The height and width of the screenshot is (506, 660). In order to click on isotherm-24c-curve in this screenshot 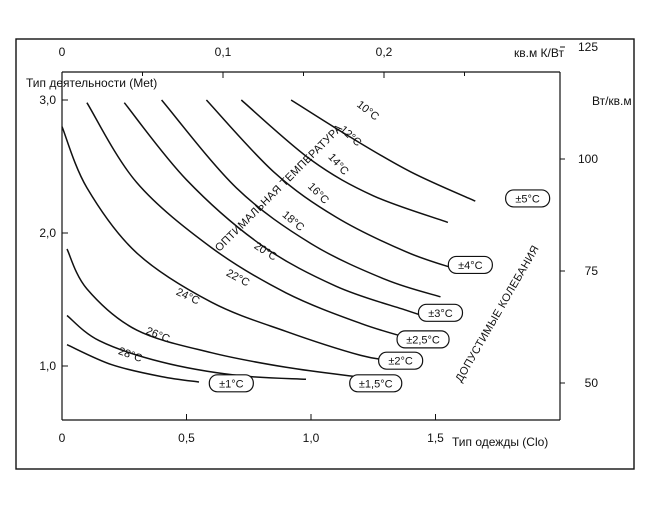, I will do `click(211, 313)`.